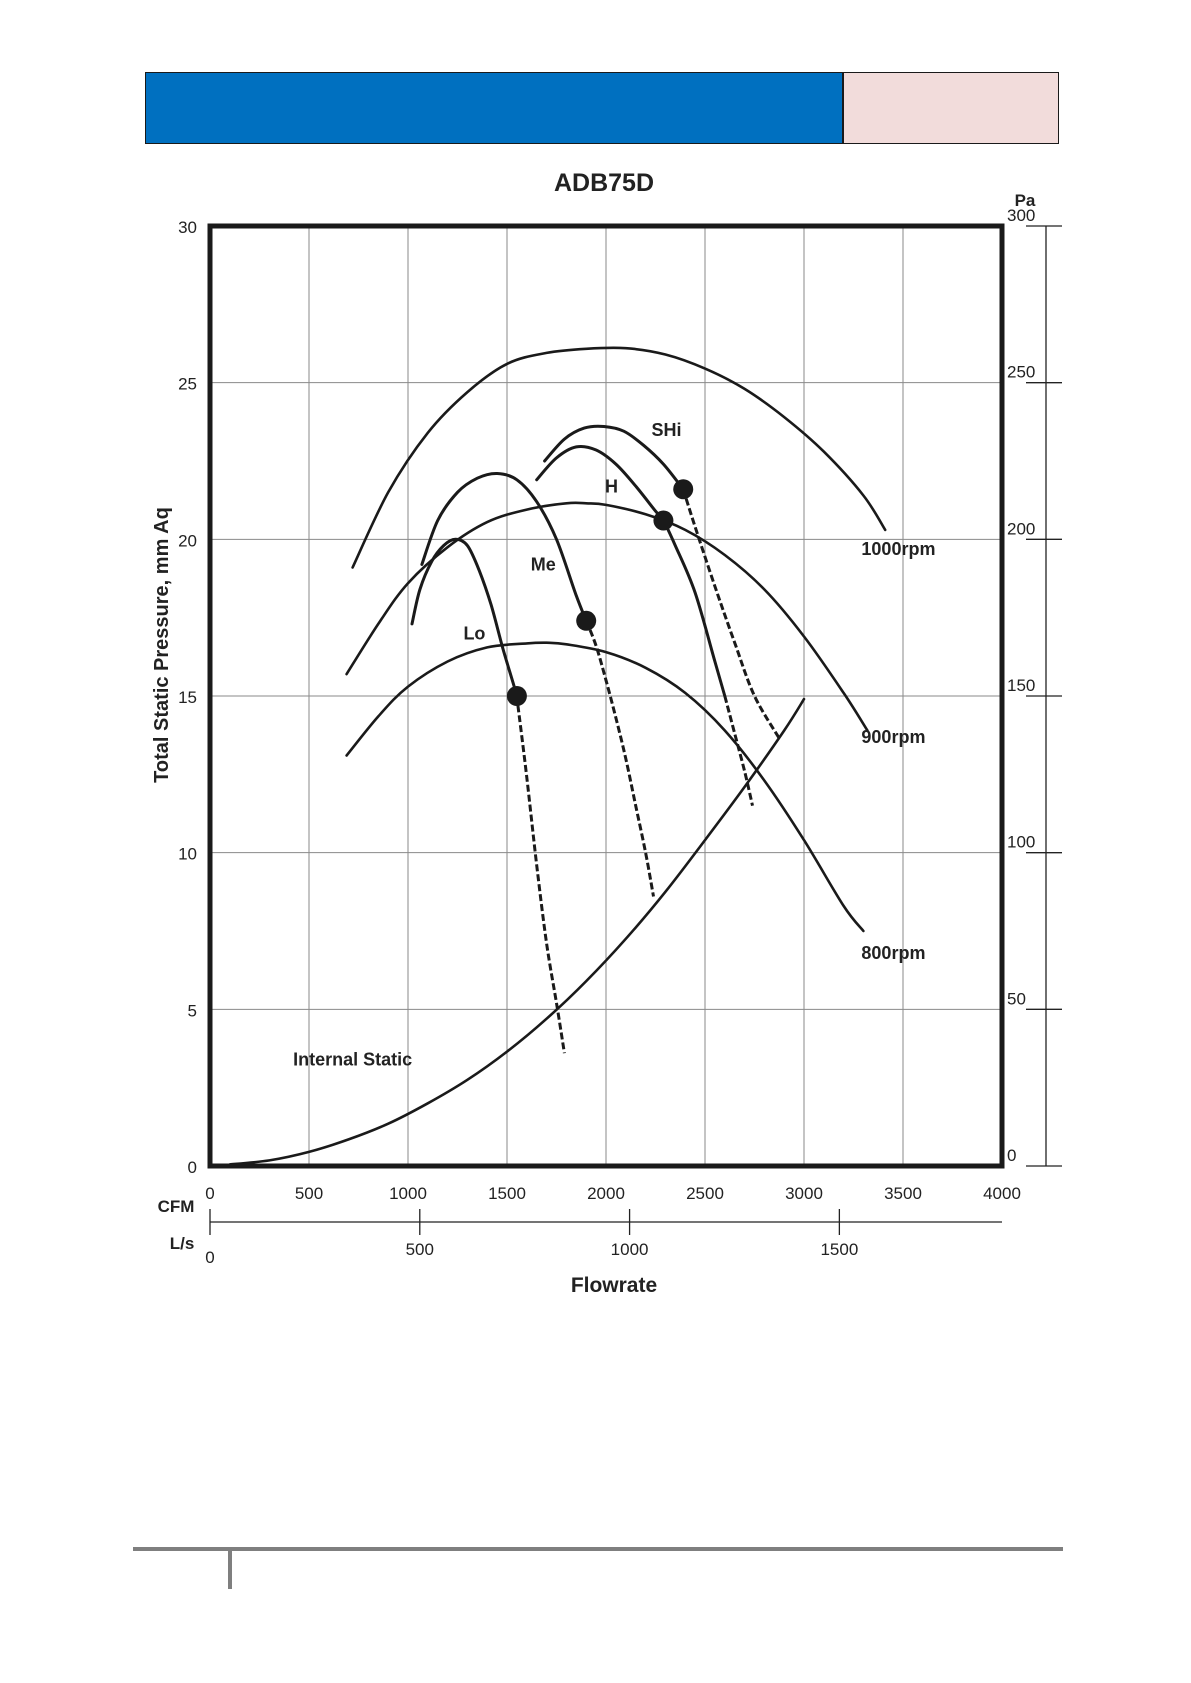  I want to click on cfm-axis-label: CFM, so click(176, 1206).